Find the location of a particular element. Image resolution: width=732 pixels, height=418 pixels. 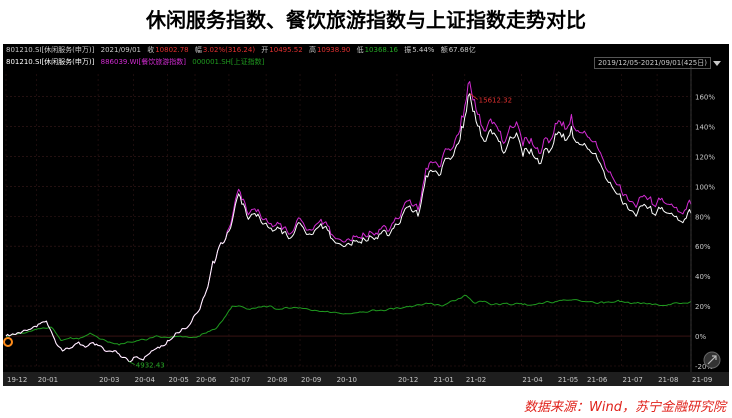

date-range-label: 2019/12/05-2021/09/01(425日) is located at coordinates (652, 63).